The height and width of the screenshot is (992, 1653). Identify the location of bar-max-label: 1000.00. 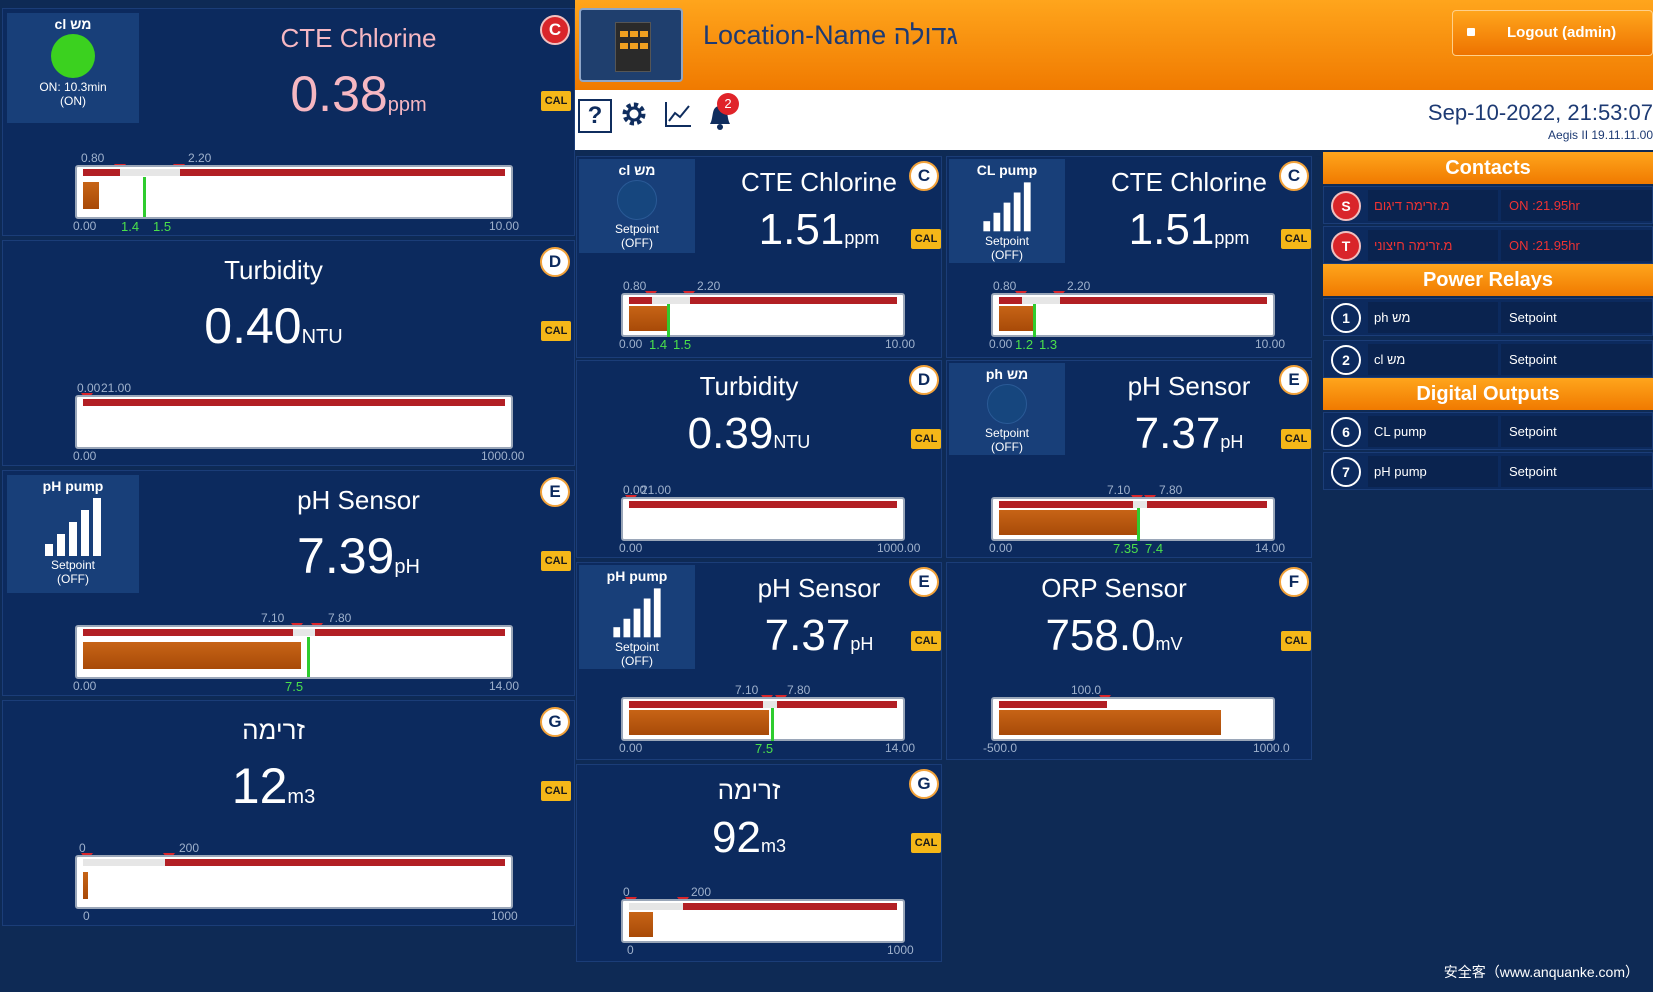
(503, 456).